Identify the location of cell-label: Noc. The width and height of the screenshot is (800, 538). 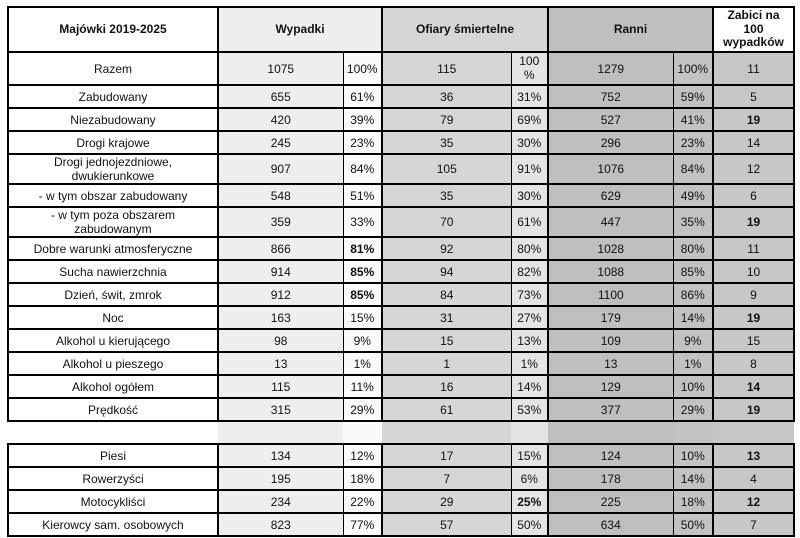
(113, 317).